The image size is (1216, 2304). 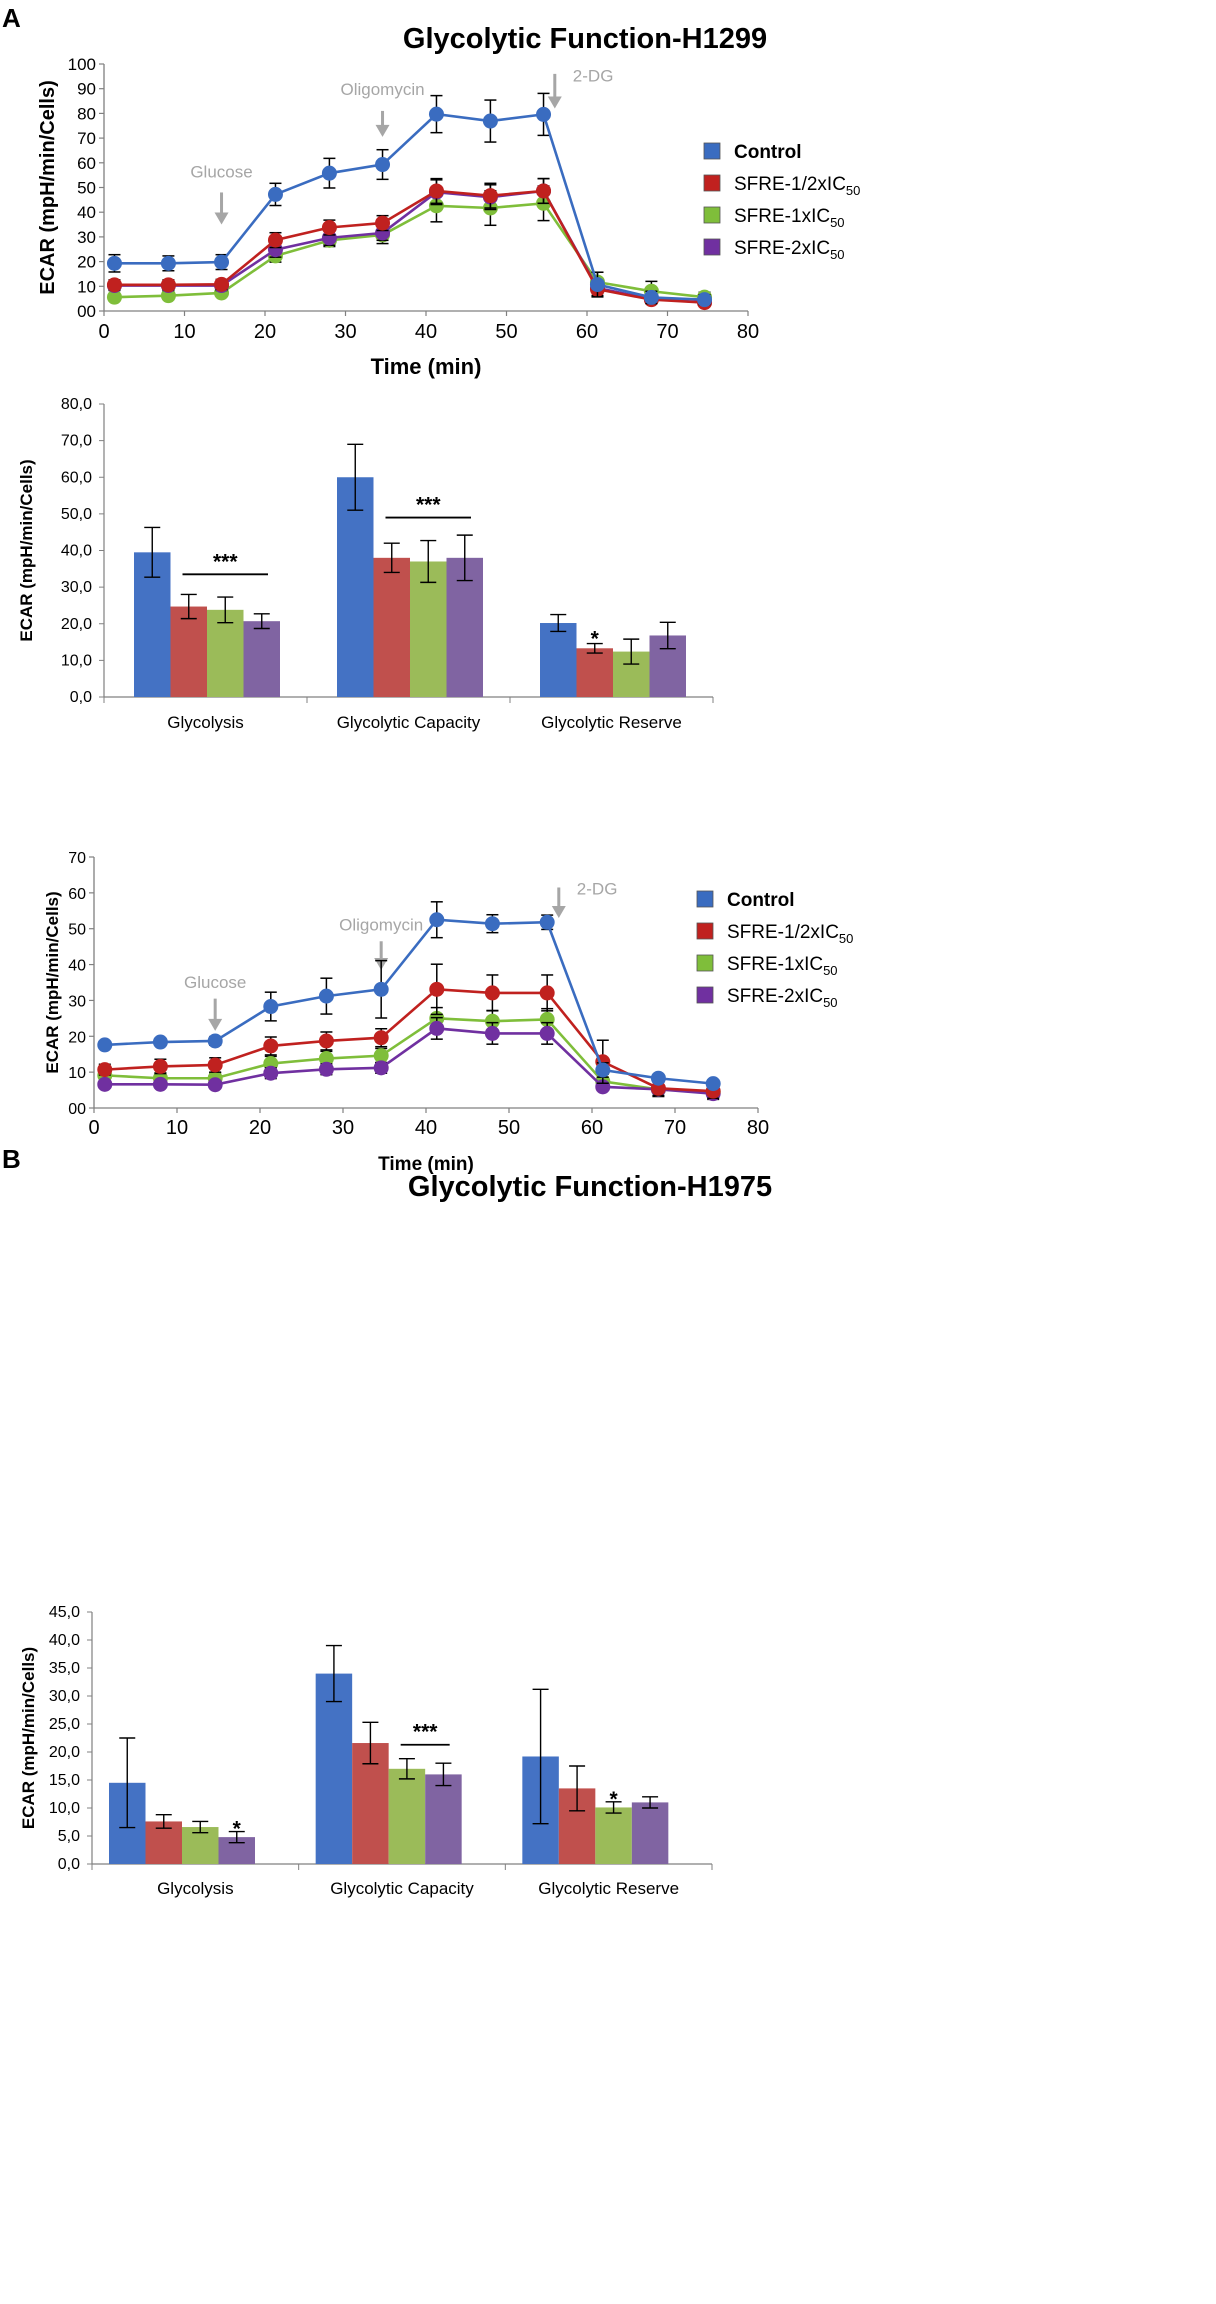 What do you see at coordinates (11, 18) in the screenshot?
I see `panel-letter: A` at bounding box center [11, 18].